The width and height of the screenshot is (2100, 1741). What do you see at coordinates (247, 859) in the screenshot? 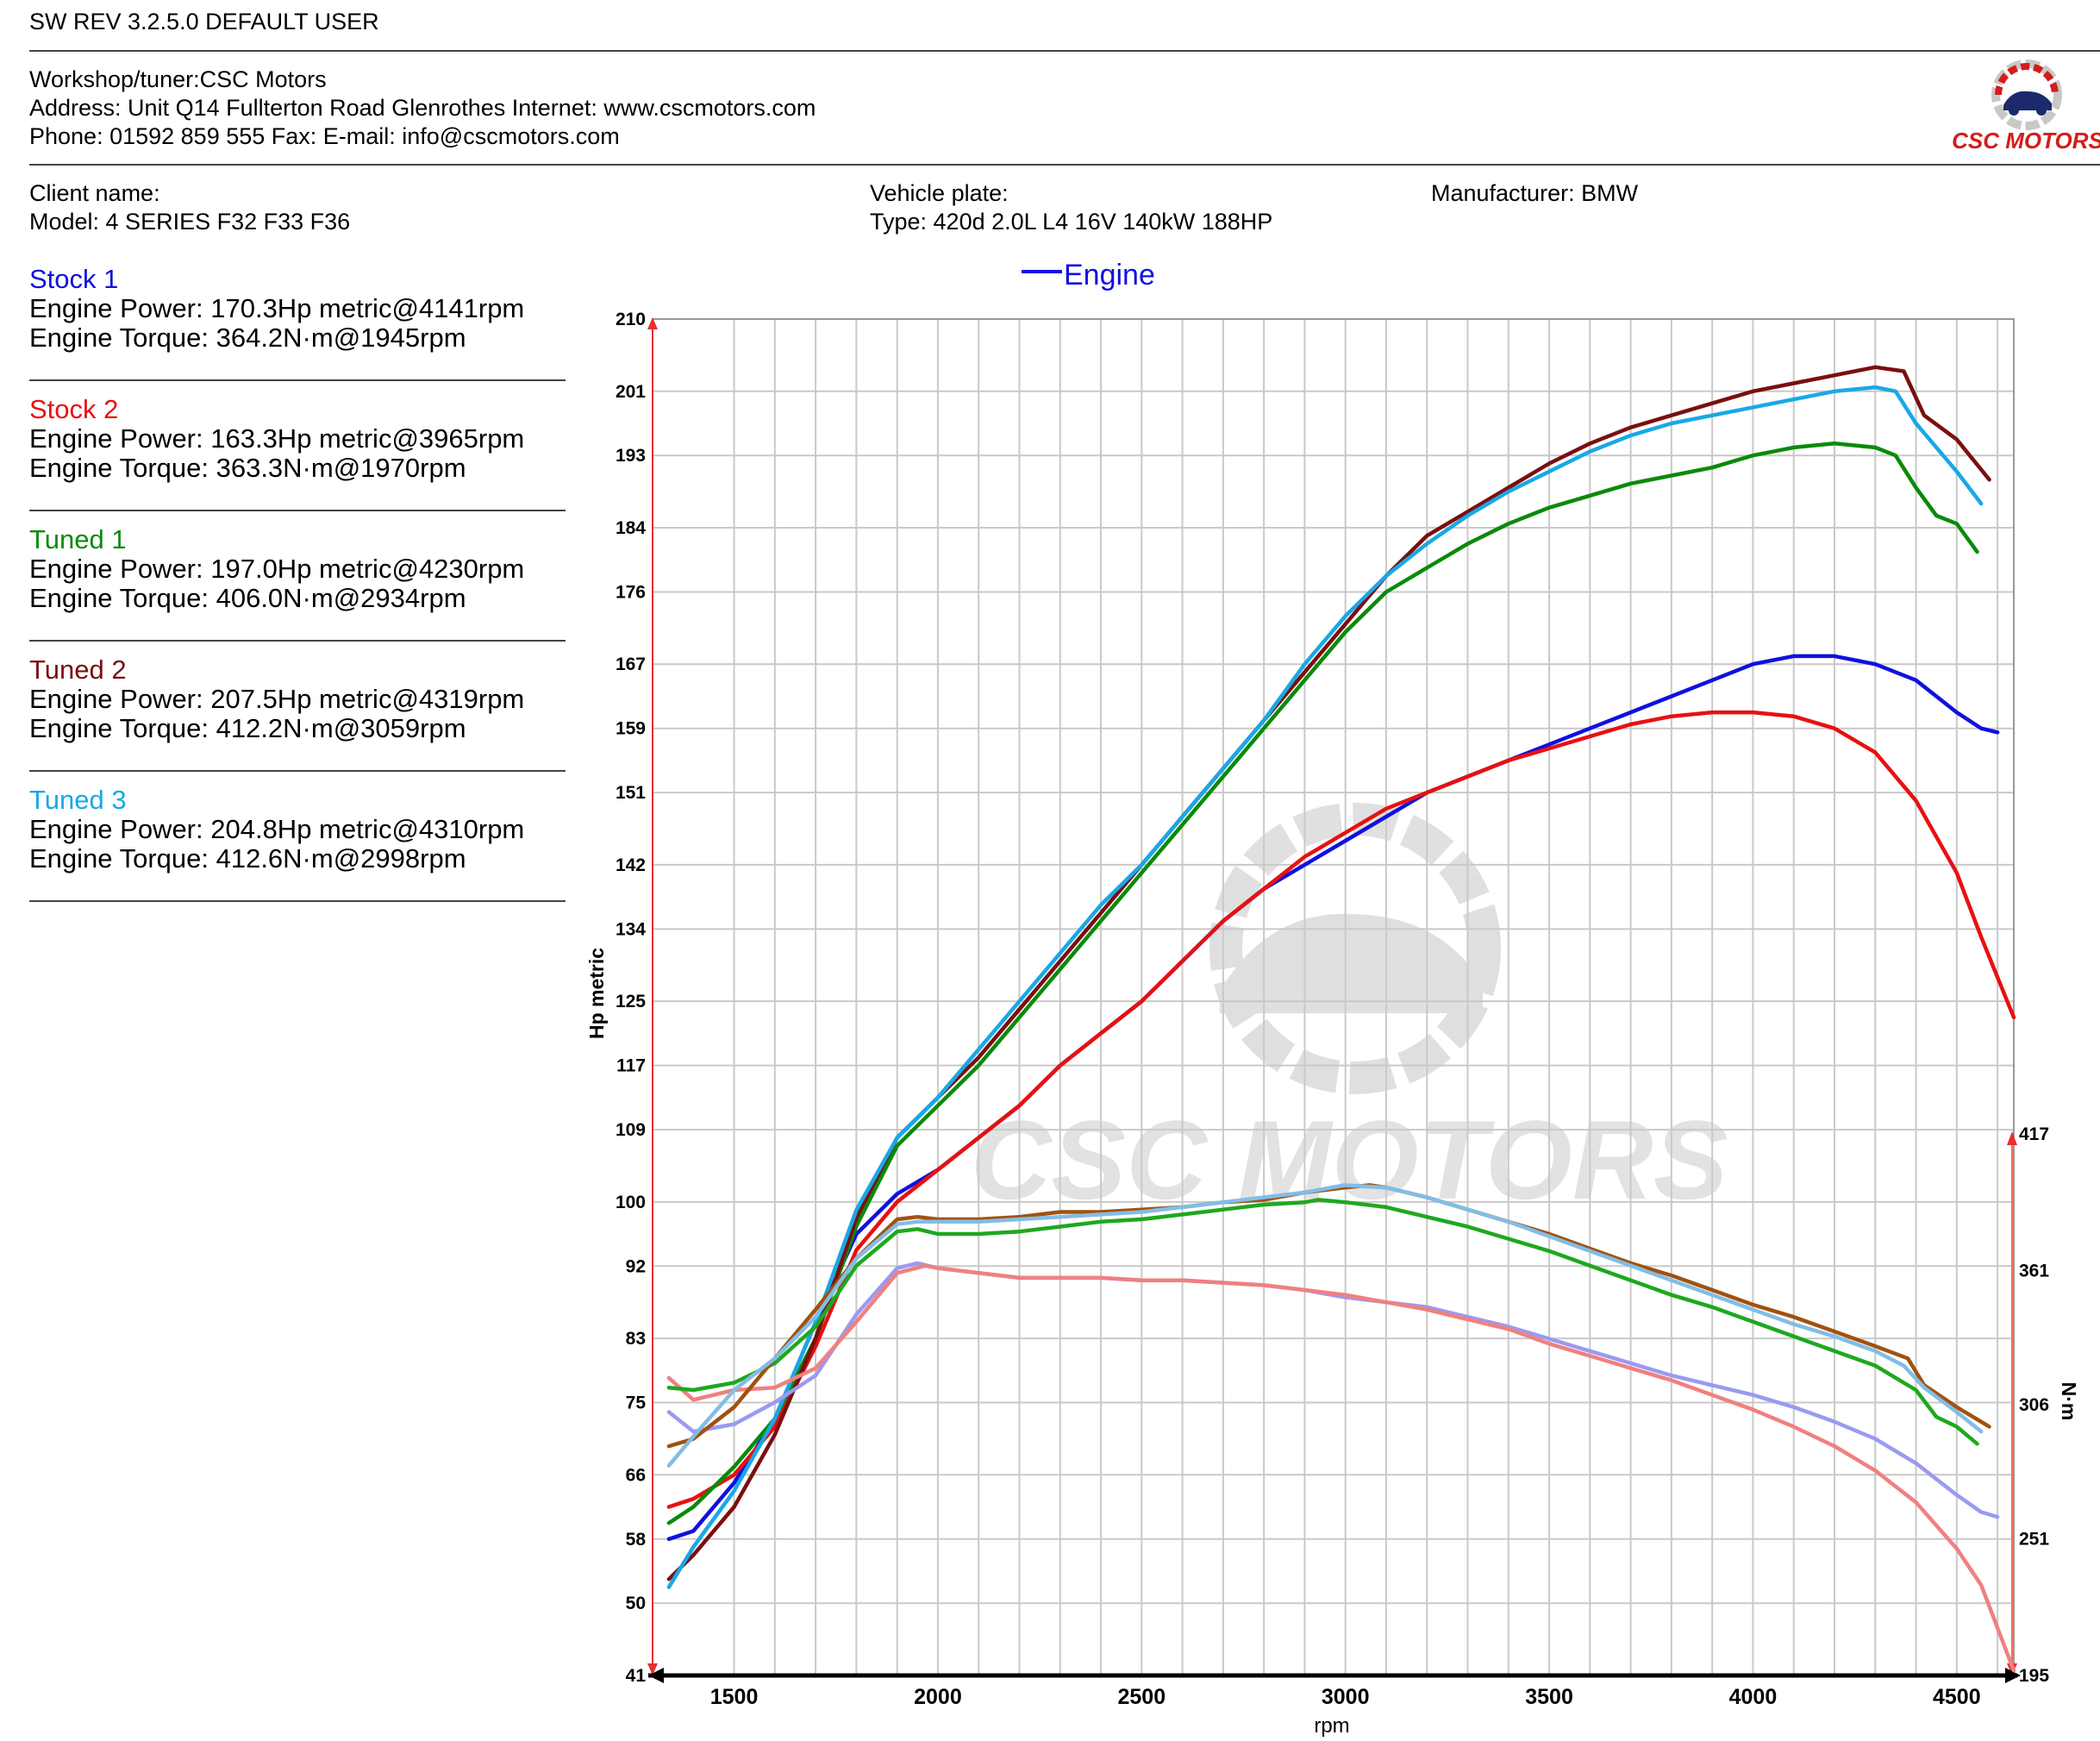
I see `run-torque-tuned-3: Engine Torque: 412.6N·m@2998rpm` at bounding box center [247, 859].